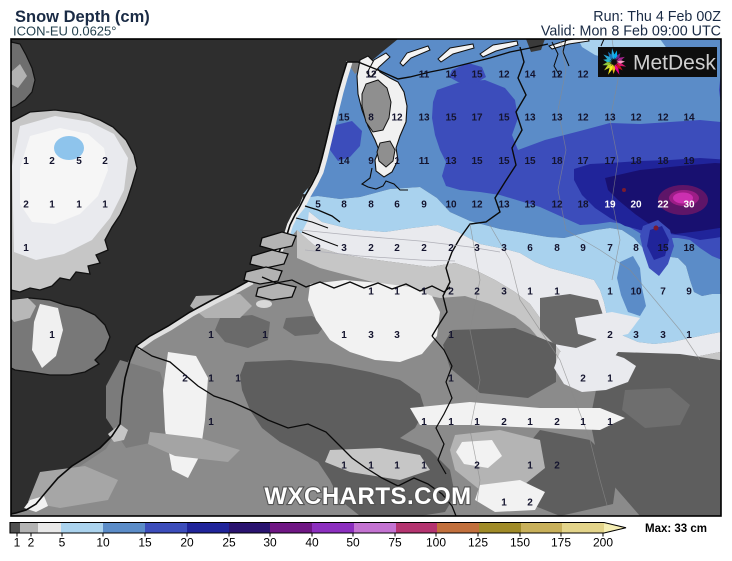  Describe the element at coordinates (676, 529) in the screenshot. I see `svg-text: Max: 33 cm` at that location.